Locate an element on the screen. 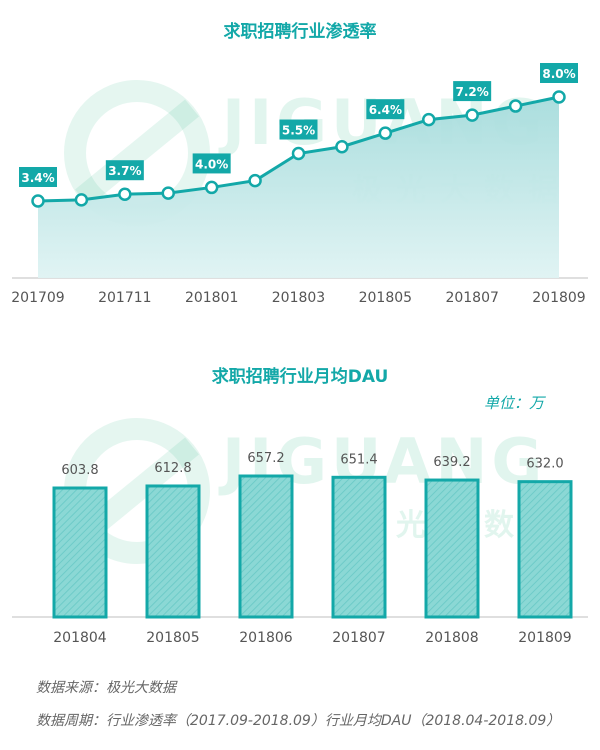 The width and height of the screenshot is (600, 750). x-tick-label: 201803 is located at coordinates (298, 298).